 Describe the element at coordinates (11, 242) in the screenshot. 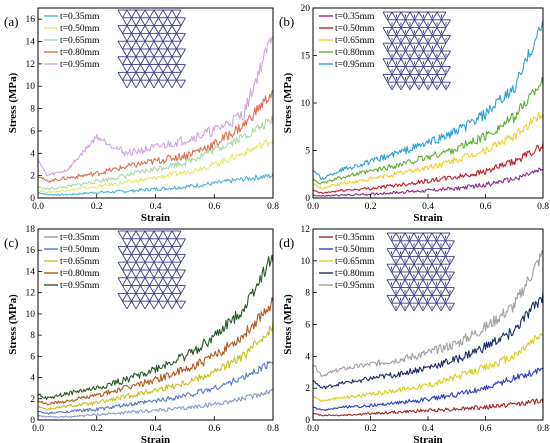

I see `panel-label: (c)` at that location.